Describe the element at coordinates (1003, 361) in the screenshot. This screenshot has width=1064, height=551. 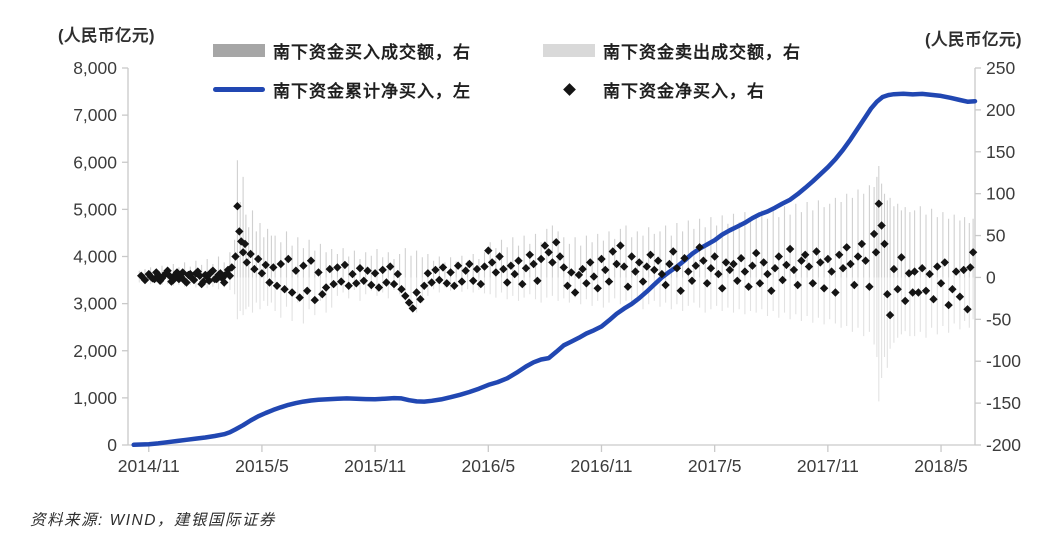
I see `right-axis-tick-label: -100` at that location.